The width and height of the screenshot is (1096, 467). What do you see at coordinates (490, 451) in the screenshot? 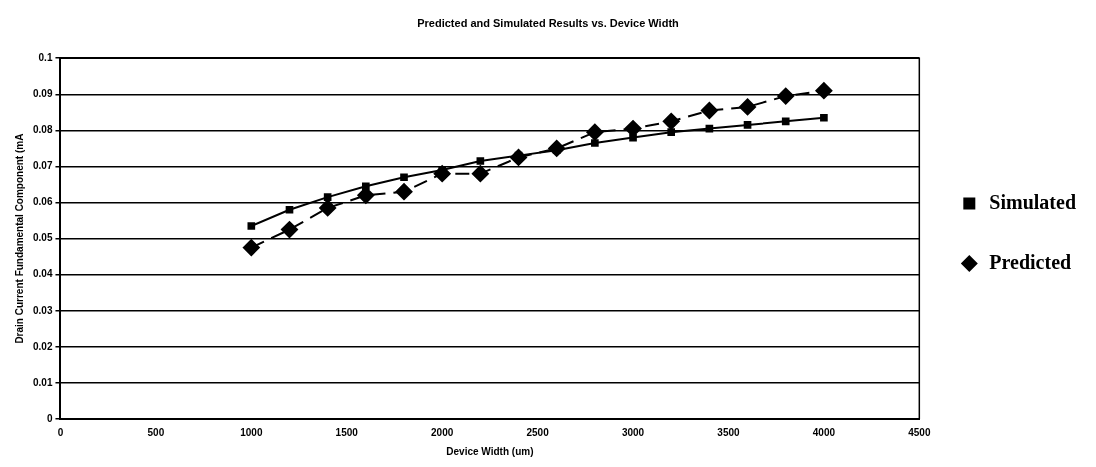
I see `x-axis-title: Device Width (um)` at bounding box center [490, 451].